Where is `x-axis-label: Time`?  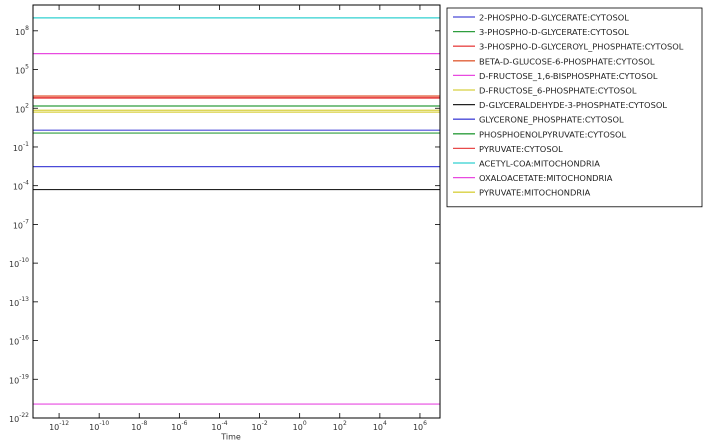 x-axis-label: Time is located at coordinates (230, 437).